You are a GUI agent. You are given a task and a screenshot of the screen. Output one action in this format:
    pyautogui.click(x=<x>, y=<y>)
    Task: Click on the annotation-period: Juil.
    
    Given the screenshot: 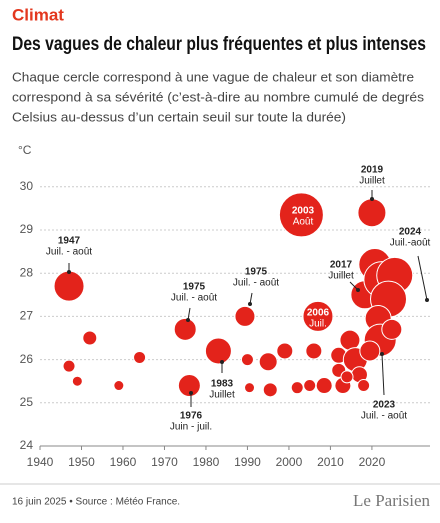 What is the action you would take?
    pyautogui.click(x=318, y=324)
    